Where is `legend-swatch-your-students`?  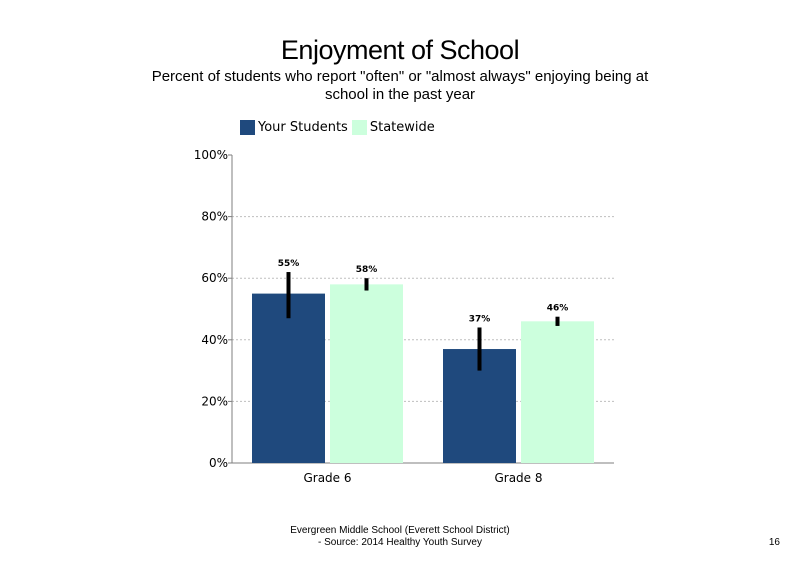 legend-swatch-your-students is located at coordinates (247, 127).